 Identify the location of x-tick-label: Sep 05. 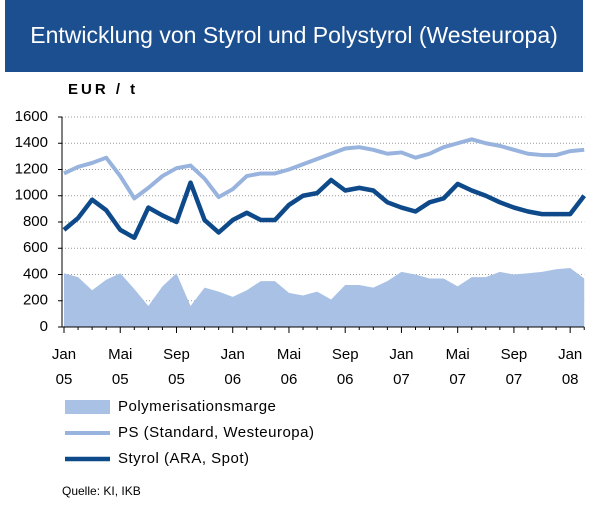
(176, 367).